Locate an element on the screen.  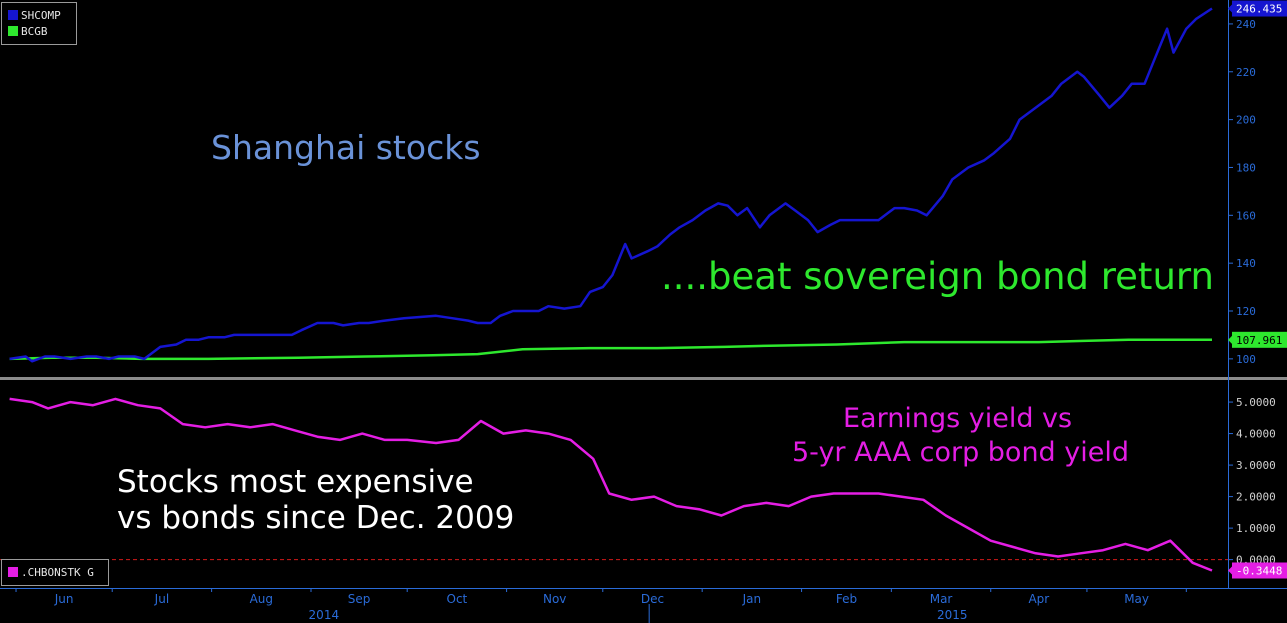
bcgb-line-last-value-box is located at coordinates (1259, 339).